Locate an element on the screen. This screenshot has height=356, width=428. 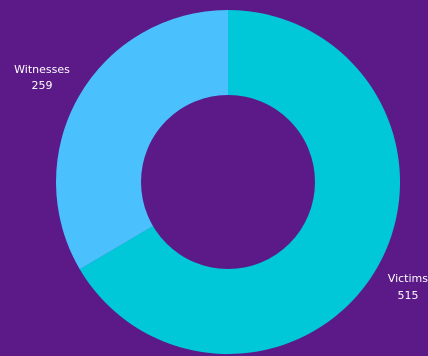
slice-value-witnesses: 259 is located at coordinates (42, 85).